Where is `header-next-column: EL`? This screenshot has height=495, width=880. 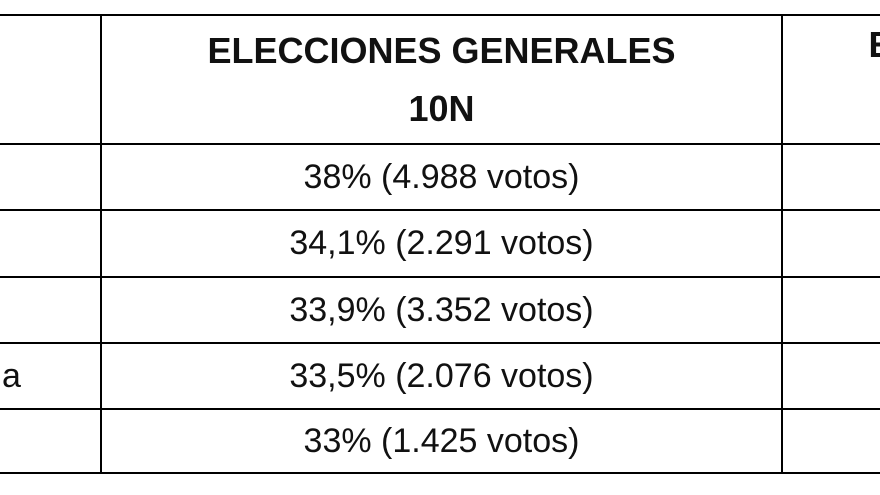
header-next-column: EL is located at coordinates (831, 48).